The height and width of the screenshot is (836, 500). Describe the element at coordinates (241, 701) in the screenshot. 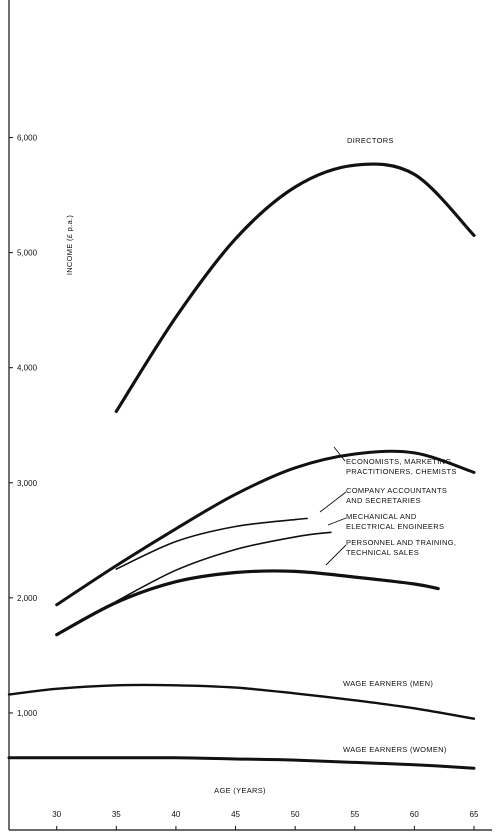

I see `series-line-wage-earners-men` at that location.